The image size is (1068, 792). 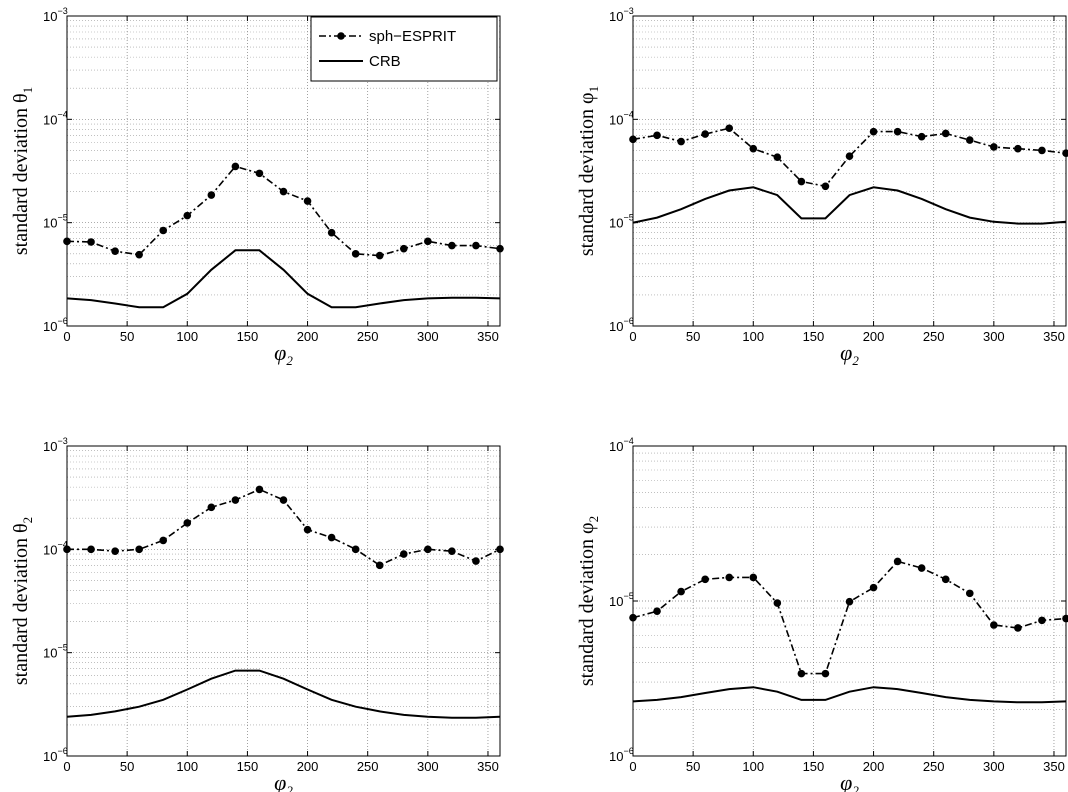 I want to click on y-axis-label: standard deviation θ2, so click(x=22, y=601).